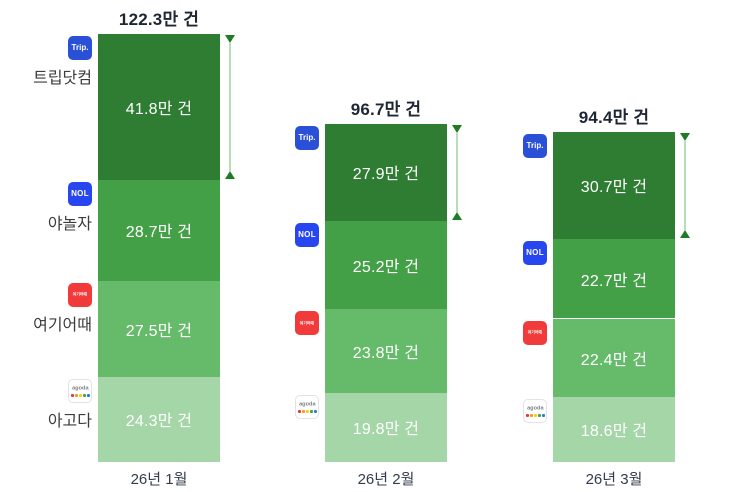  I want to click on segment-value-label: 22.4만 건, so click(614, 360).